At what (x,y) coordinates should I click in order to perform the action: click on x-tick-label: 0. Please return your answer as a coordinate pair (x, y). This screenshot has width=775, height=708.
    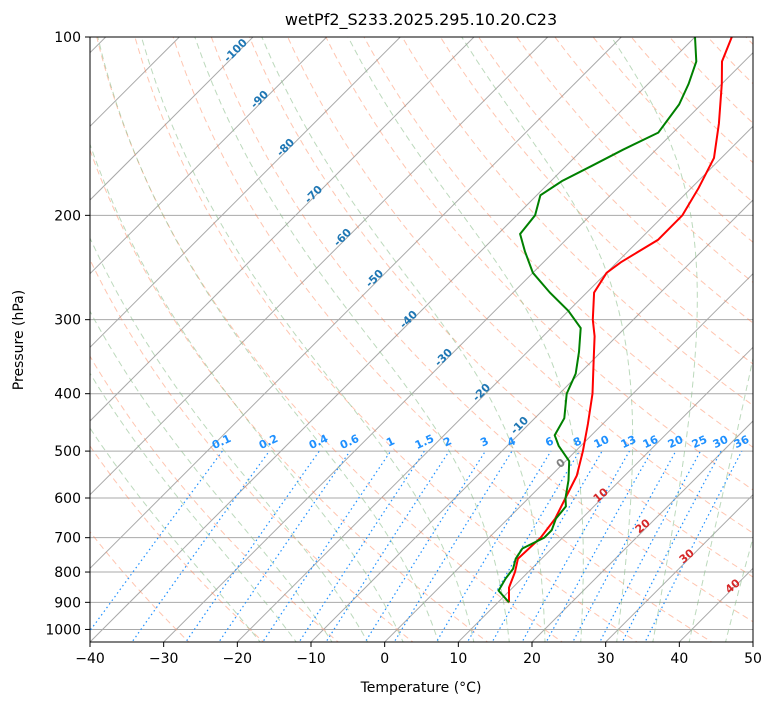
    Looking at the image, I should click on (384, 659).